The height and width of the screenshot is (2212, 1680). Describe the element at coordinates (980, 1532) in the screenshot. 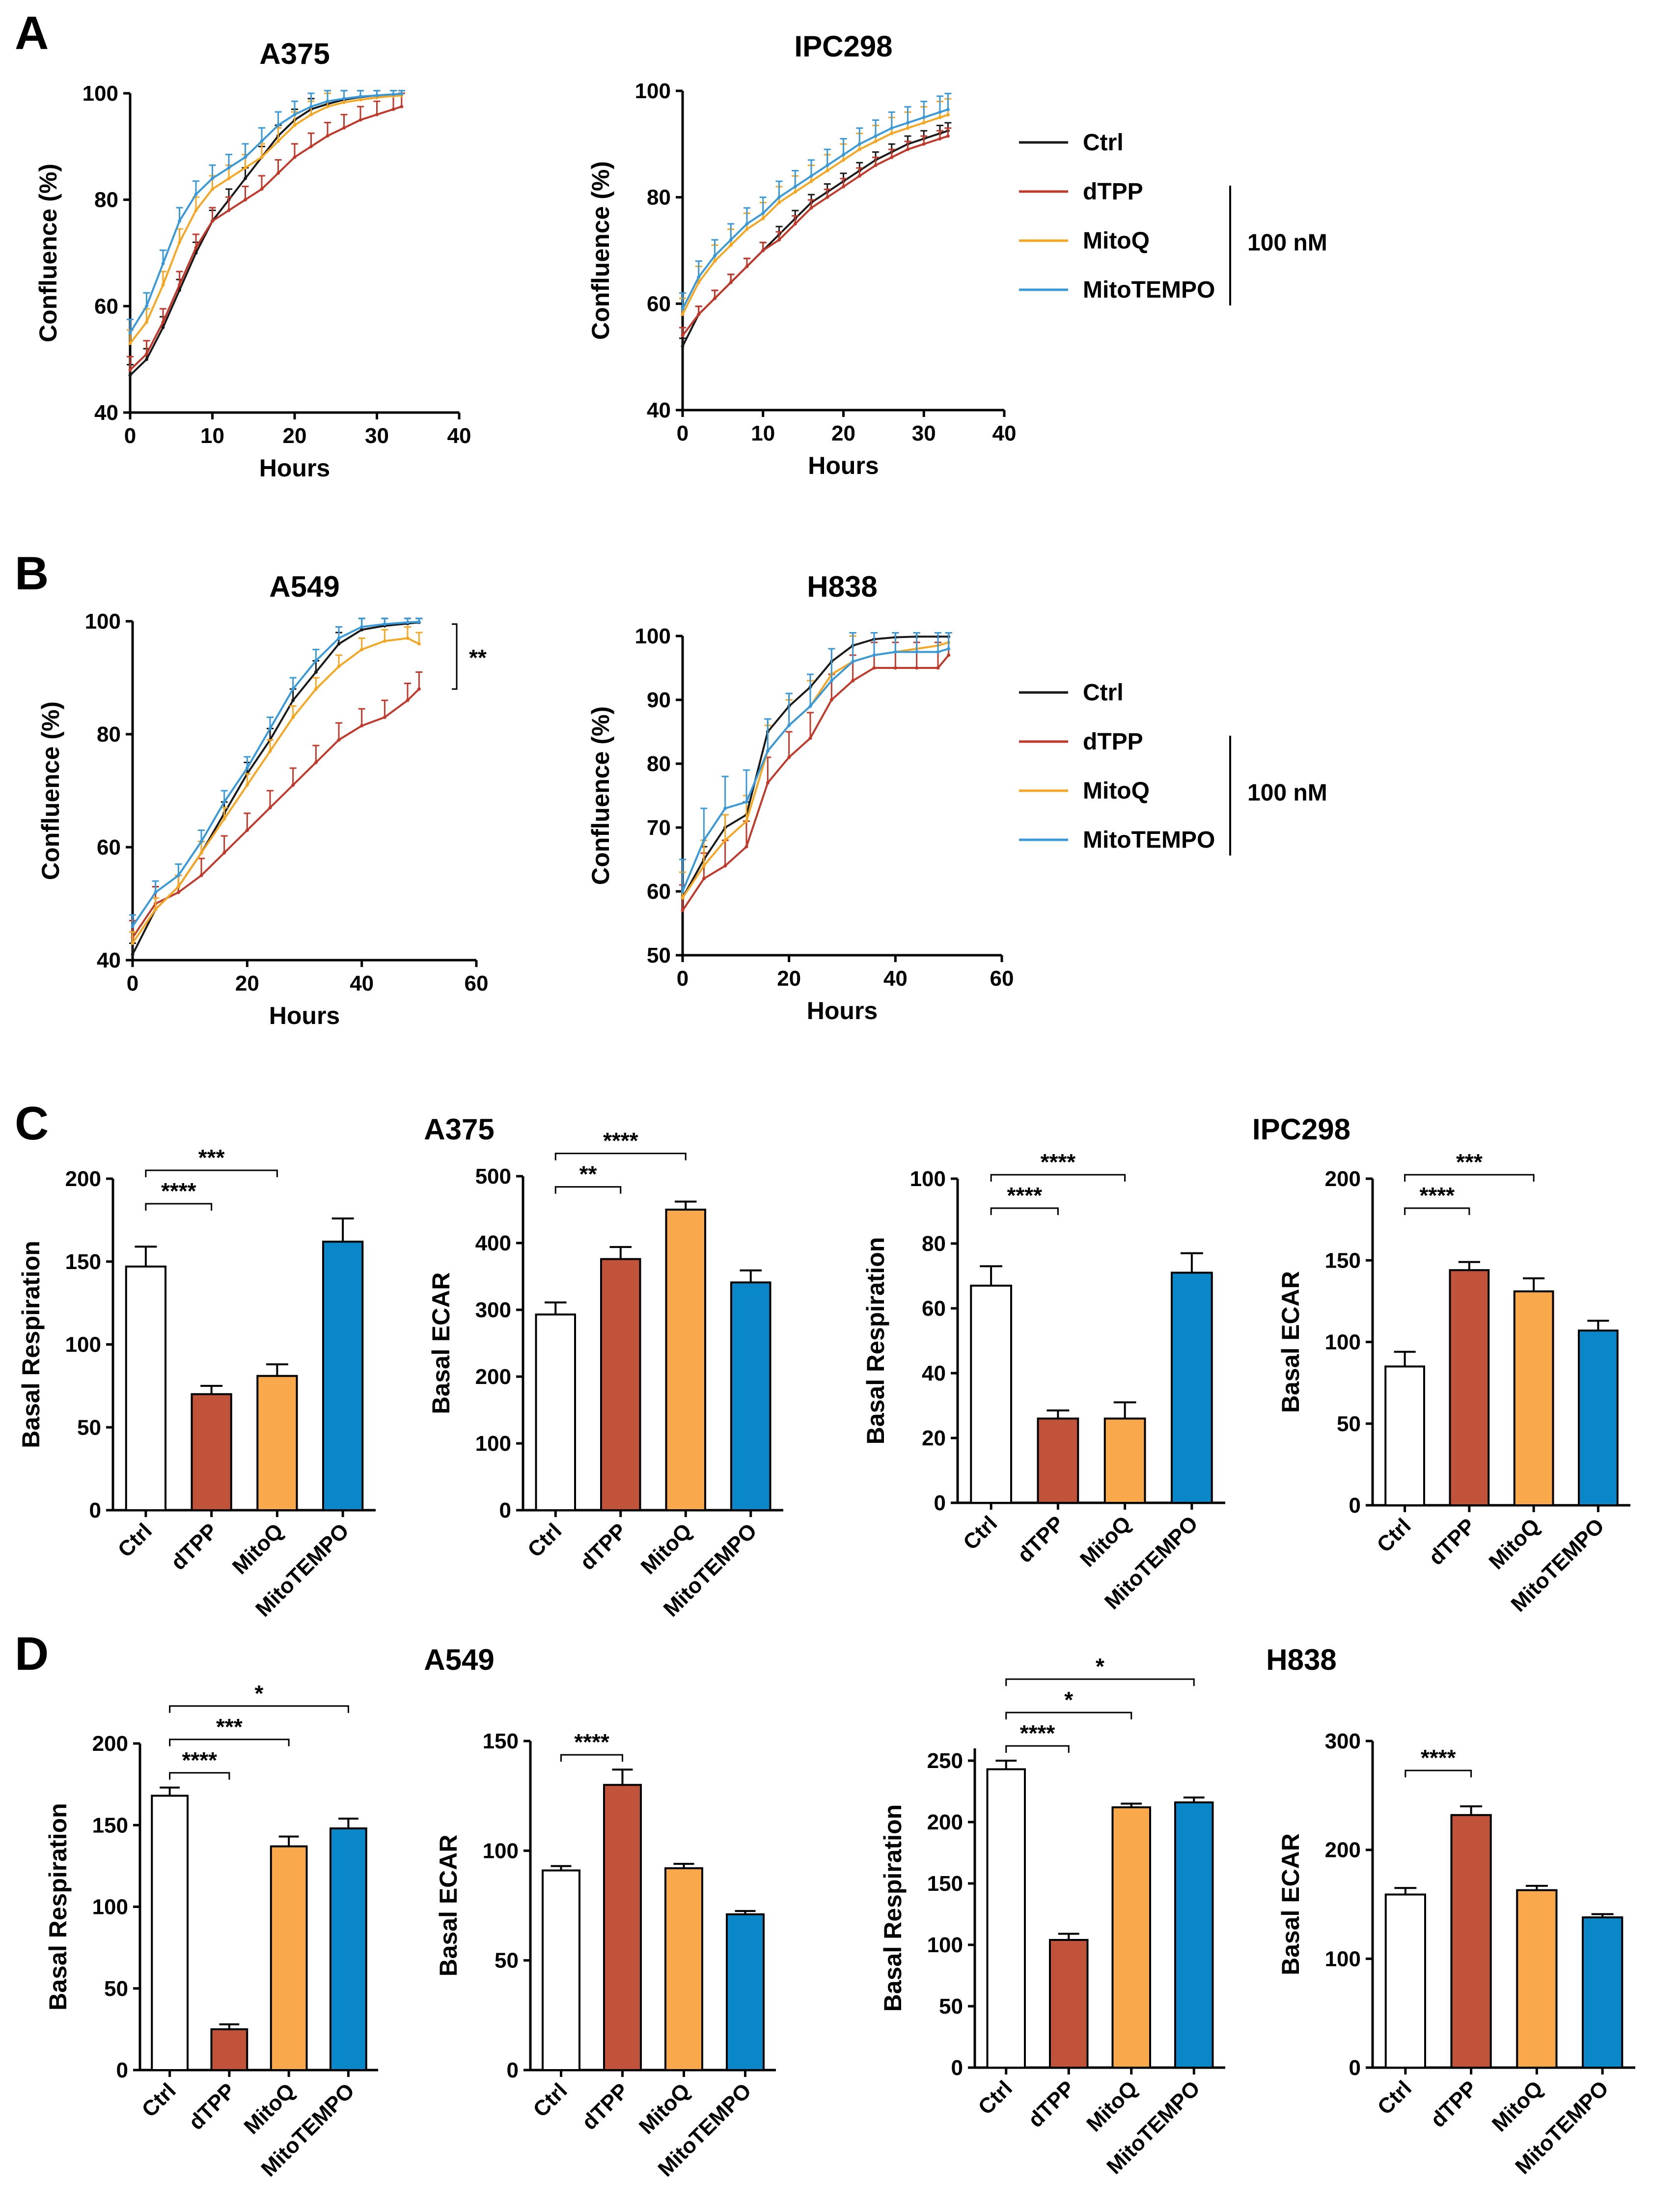

I see `x-tick-label: Ctrl` at that location.